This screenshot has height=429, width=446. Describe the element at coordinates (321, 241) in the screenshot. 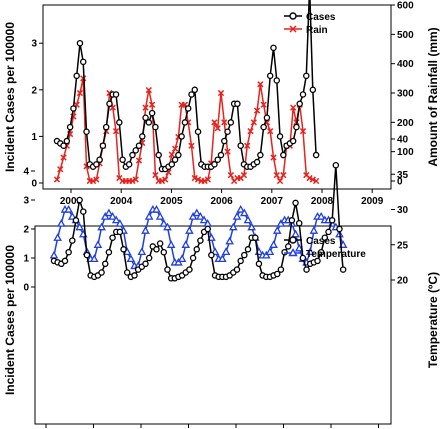

I see `bottom-legend-cases-label: Cases` at that location.